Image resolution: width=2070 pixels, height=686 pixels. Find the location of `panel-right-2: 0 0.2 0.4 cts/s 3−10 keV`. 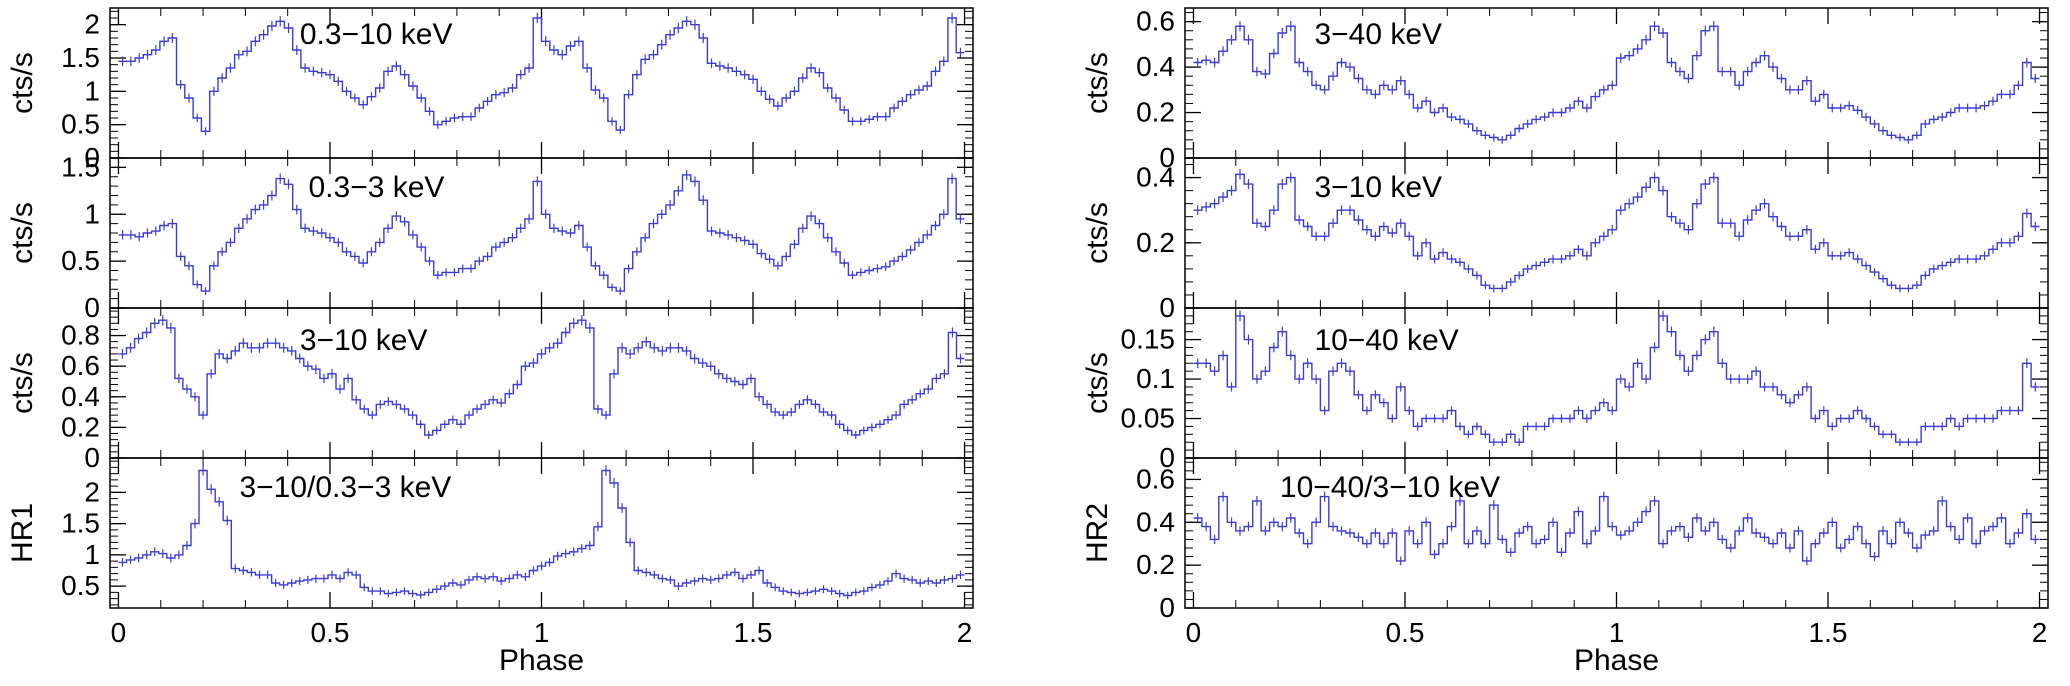

panel-right-2: 0 0.2 0.4 cts/s 3−10 keV is located at coordinates (1565, 240).